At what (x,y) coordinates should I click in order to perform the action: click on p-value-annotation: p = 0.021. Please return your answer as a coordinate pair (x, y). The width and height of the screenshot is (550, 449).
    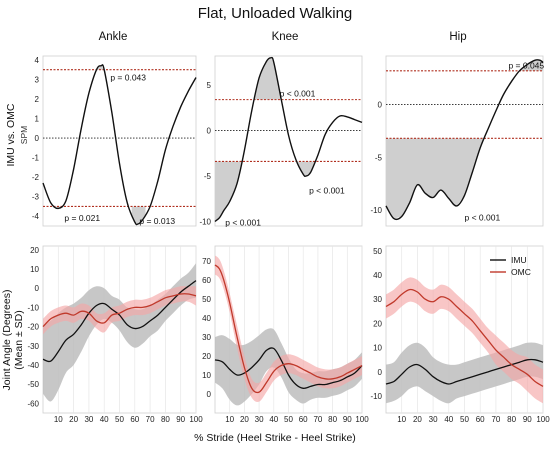
    Looking at the image, I should click on (82, 218).